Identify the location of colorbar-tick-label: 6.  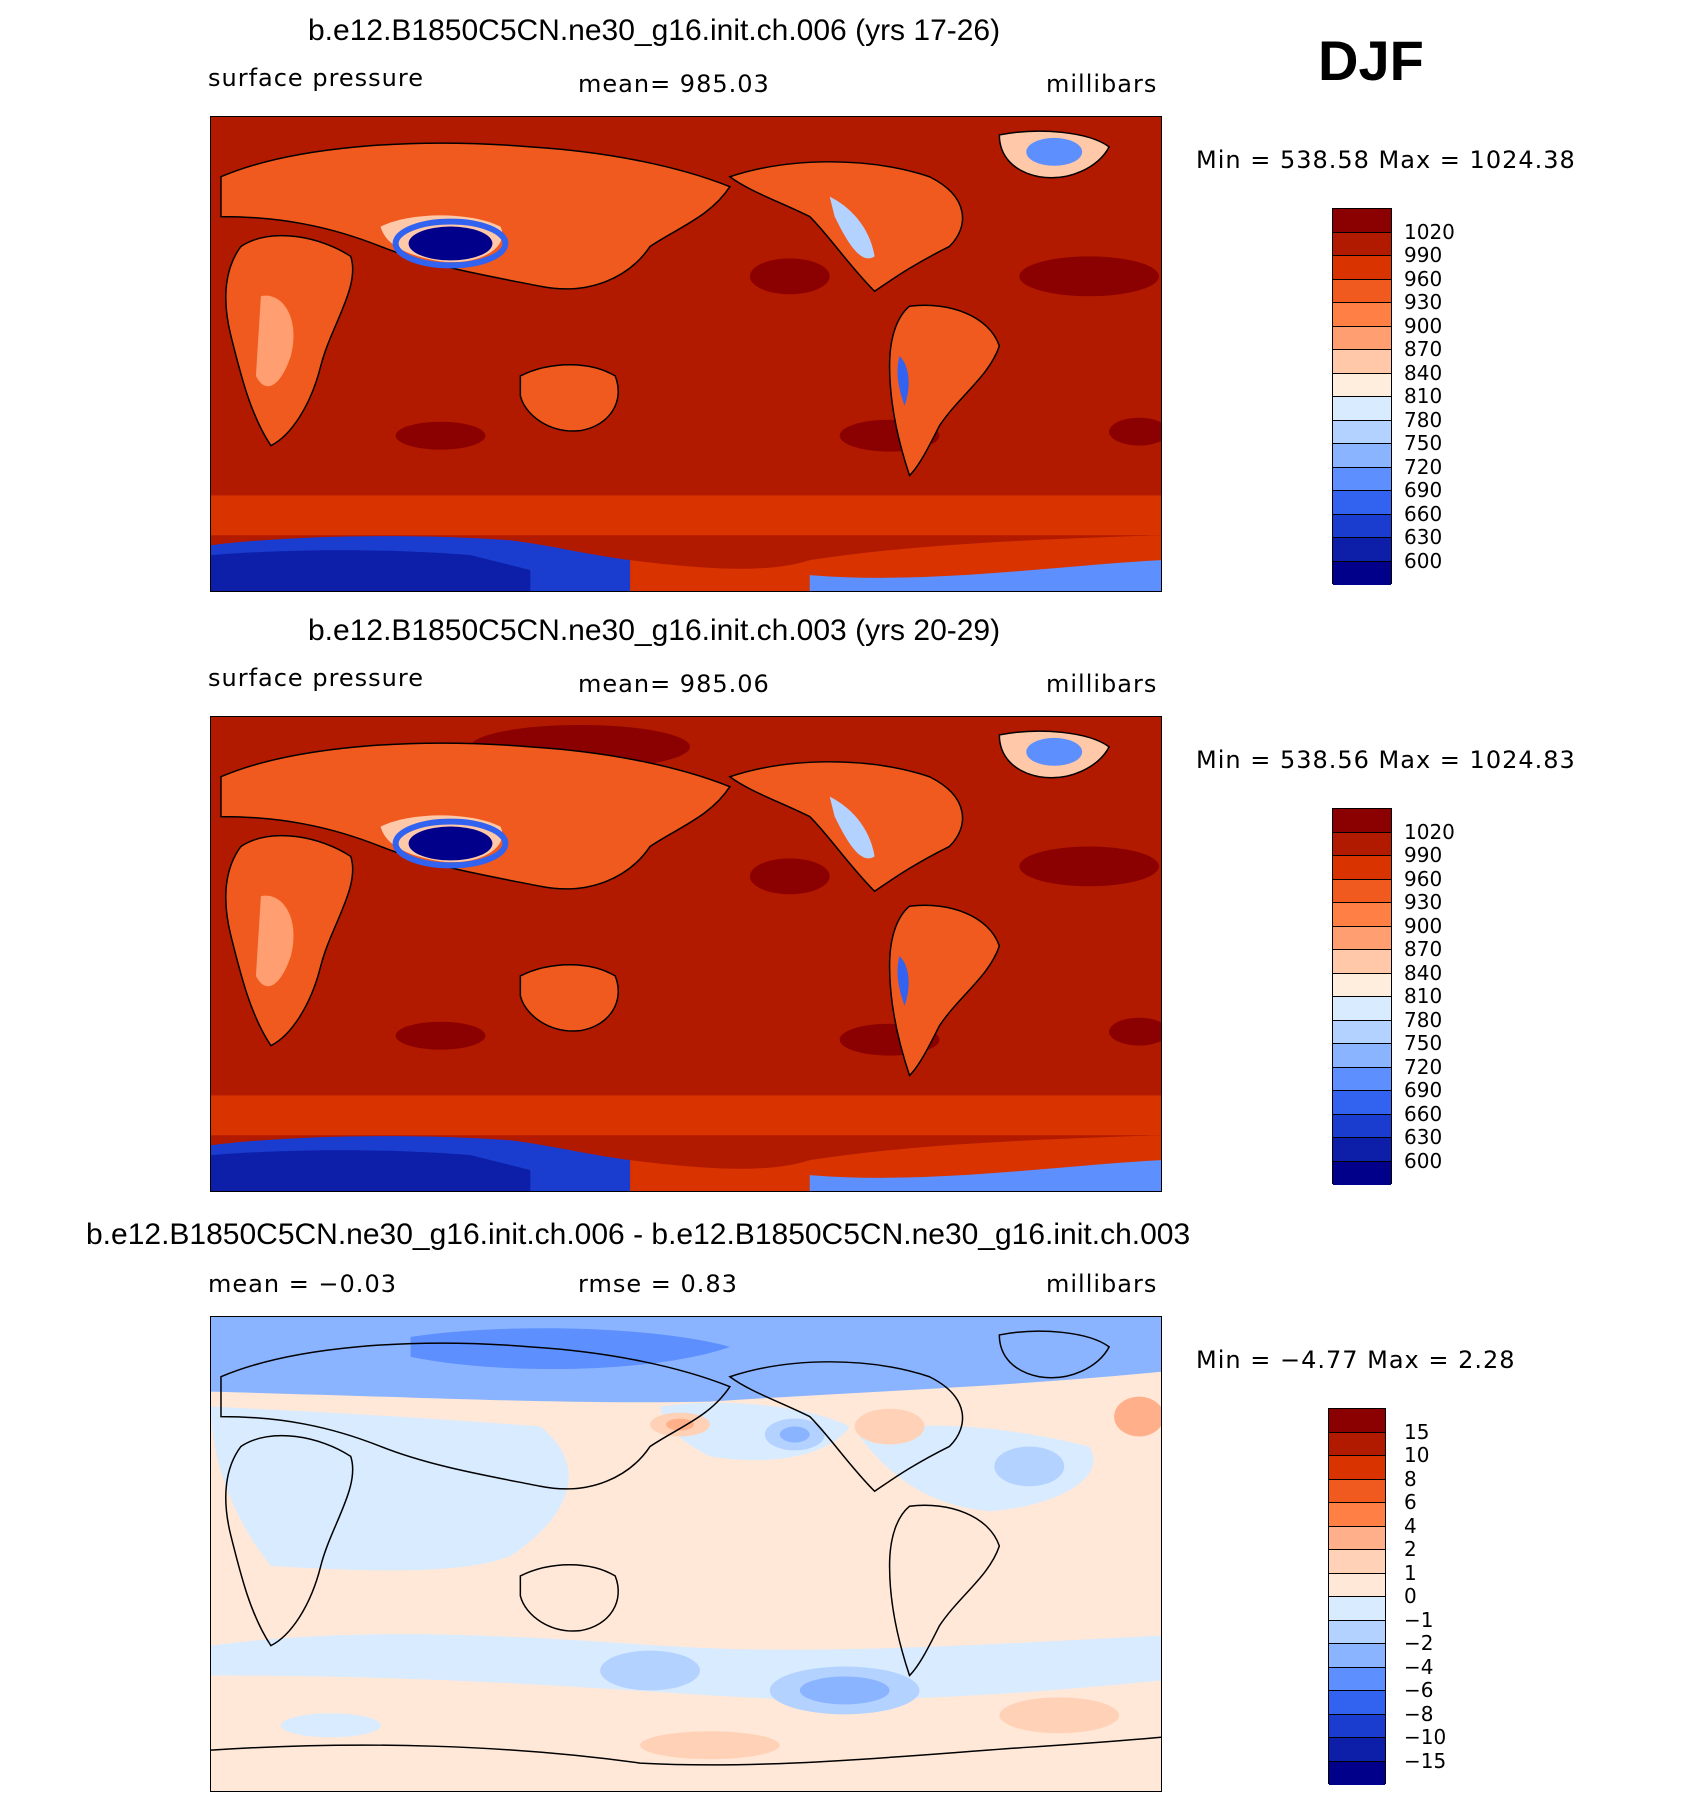
(1410, 1502).